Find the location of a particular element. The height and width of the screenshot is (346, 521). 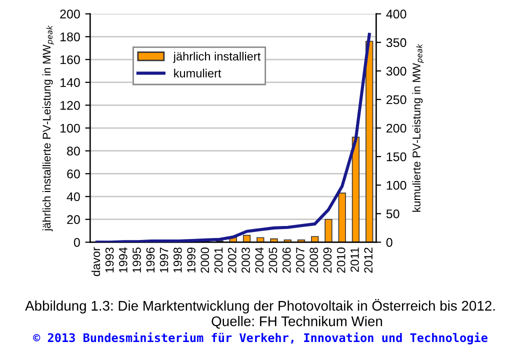

x-tick-label: 2002 is located at coordinates (232, 260).